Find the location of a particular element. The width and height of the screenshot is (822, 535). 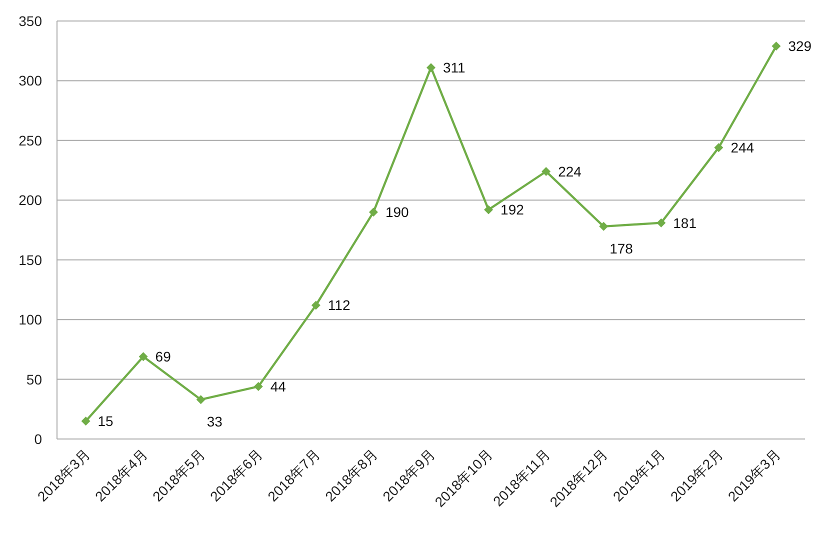

y-tick-label: 0 is located at coordinates (38, 439).